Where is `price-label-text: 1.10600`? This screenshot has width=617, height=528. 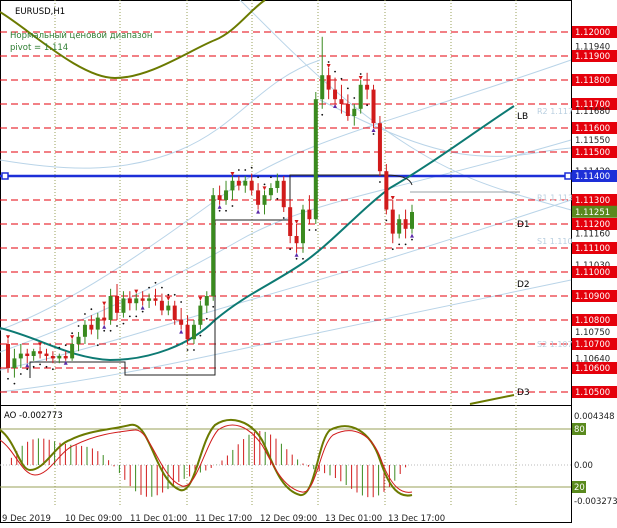
price-label-text: 1.10600 is located at coordinates (592, 369).